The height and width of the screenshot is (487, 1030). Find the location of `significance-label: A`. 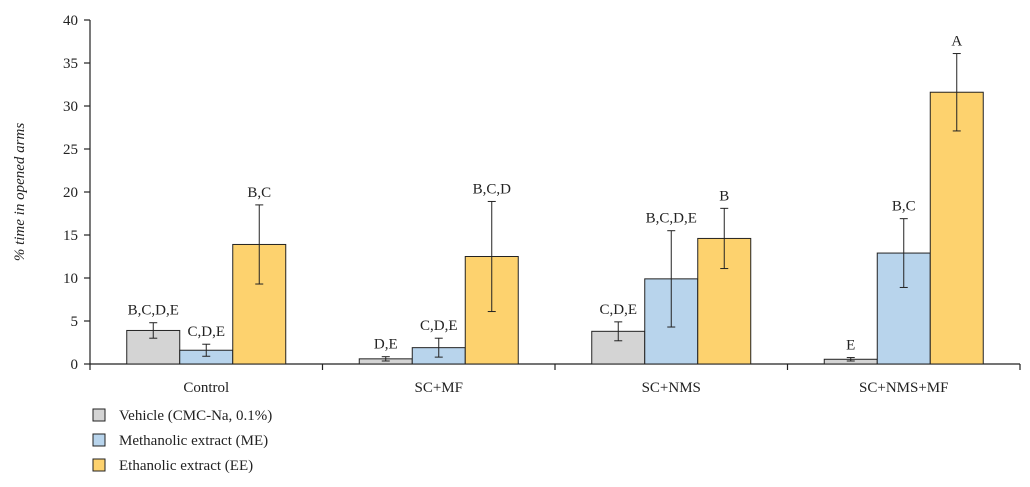

significance-label: A is located at coordinates (956, 42).